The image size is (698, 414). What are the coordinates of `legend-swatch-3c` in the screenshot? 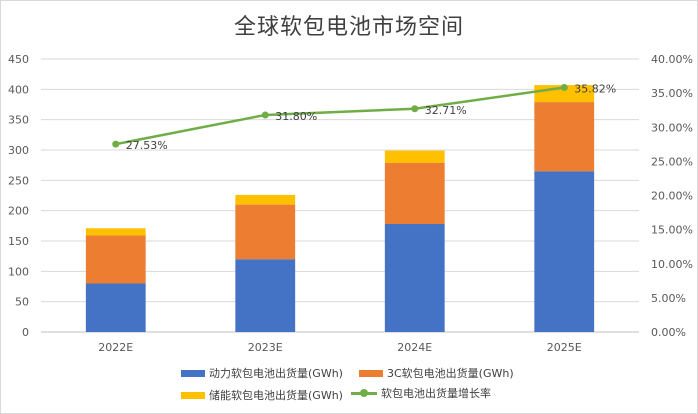 It's located at (371, 373).